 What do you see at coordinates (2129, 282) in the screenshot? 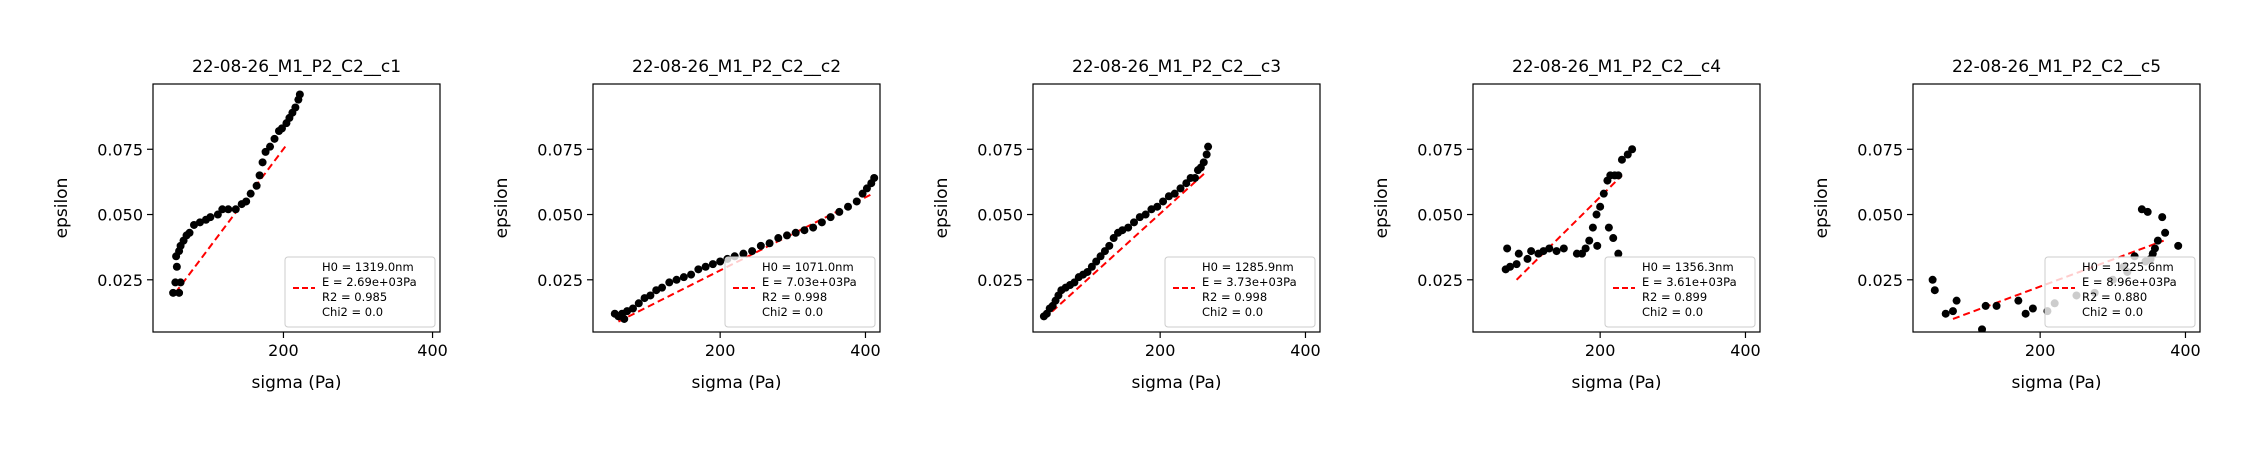
I see `legend-line: E = 8.96e+03Pa` at bounding box center [2129, 282].